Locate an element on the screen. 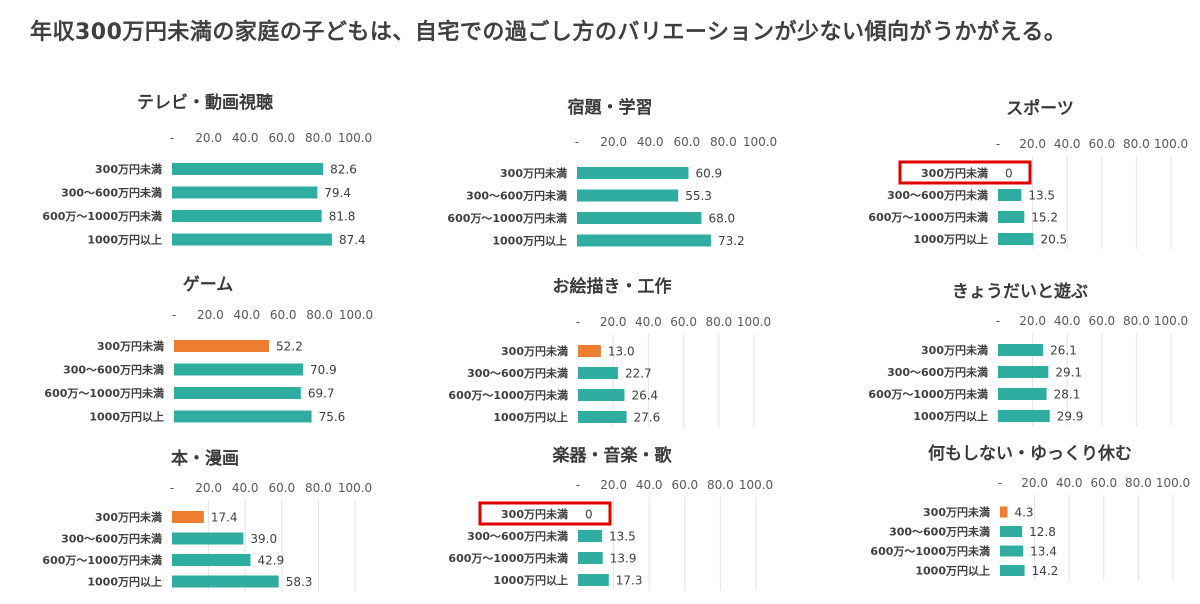 This screenshot has height=604, width=1200. chart-1-tick-label: - is located at coordinates (172, 138).